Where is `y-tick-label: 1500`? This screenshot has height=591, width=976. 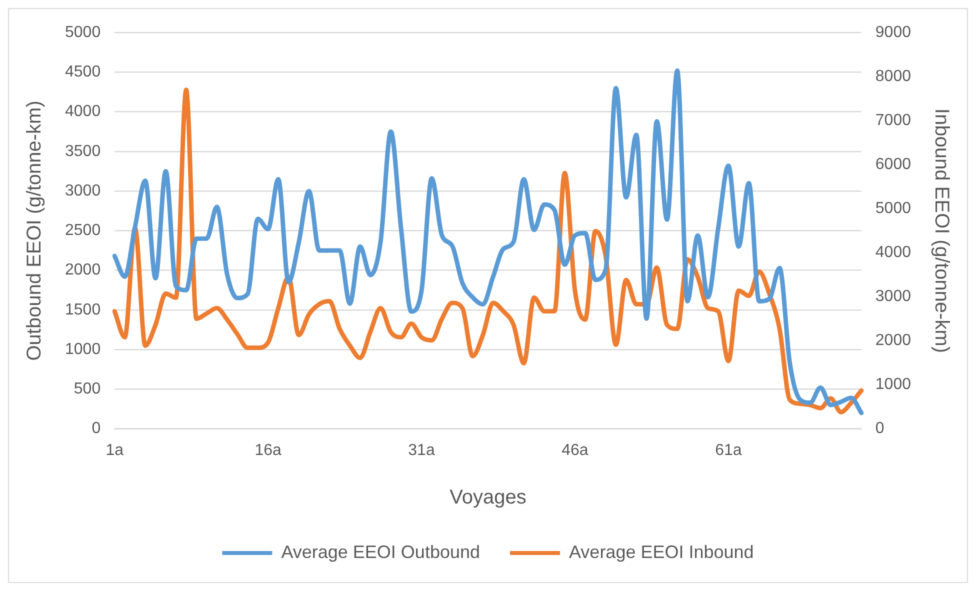
y-tick-label: 1500 is located at coordinates (83, 309).